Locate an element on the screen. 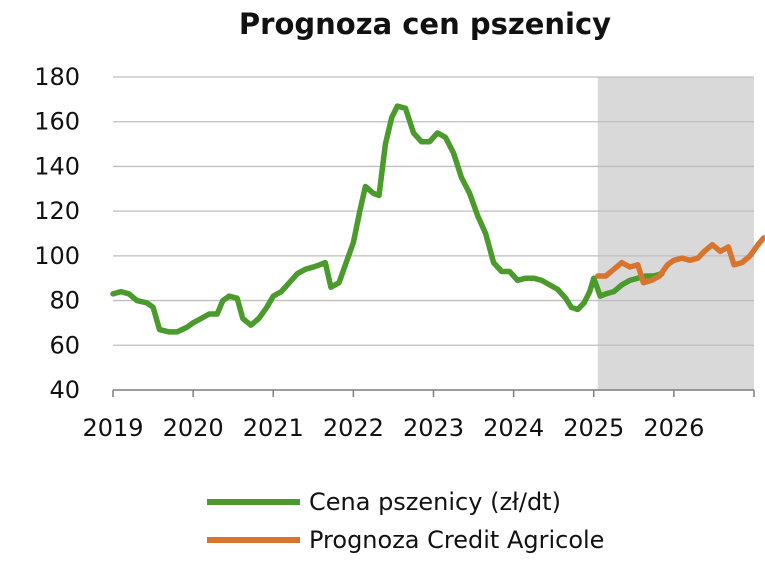  legend-label-forecast: Prognoza Credit Agricole is located at coordinates (456, 540).